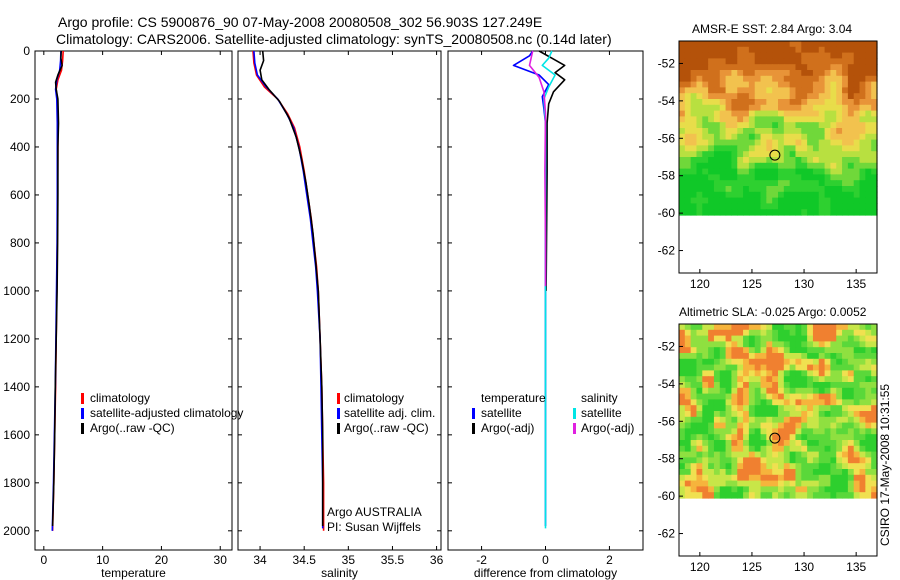 This screenshot has height=580, width=900. Describe the element at coordinates (548, 289) in the screenshot. I see `series-line-salinity-satellite` at that location.